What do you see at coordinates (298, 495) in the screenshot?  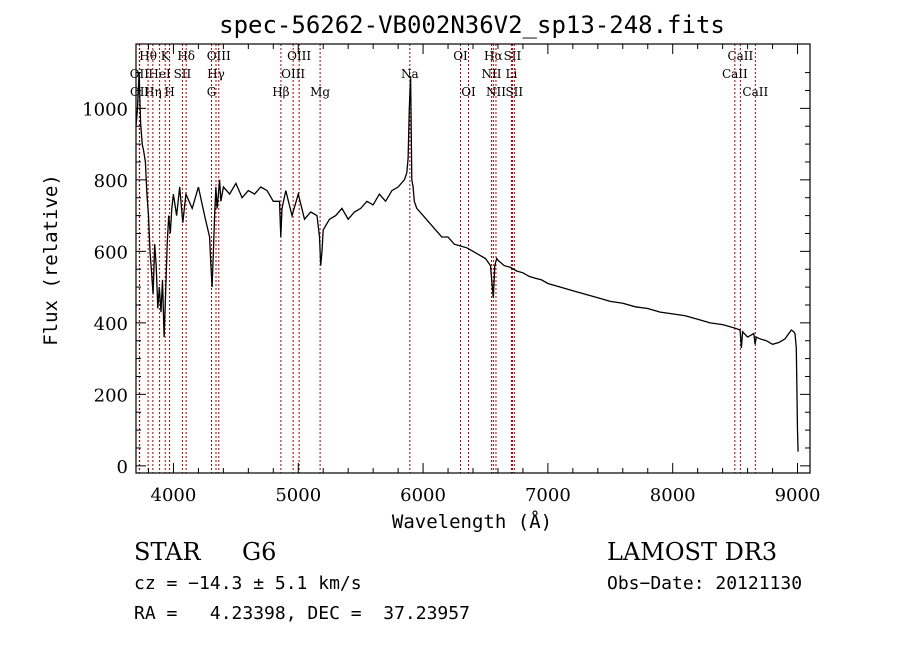 I see `x-tick-label-1: 5000` at bounding box center [298, 495].